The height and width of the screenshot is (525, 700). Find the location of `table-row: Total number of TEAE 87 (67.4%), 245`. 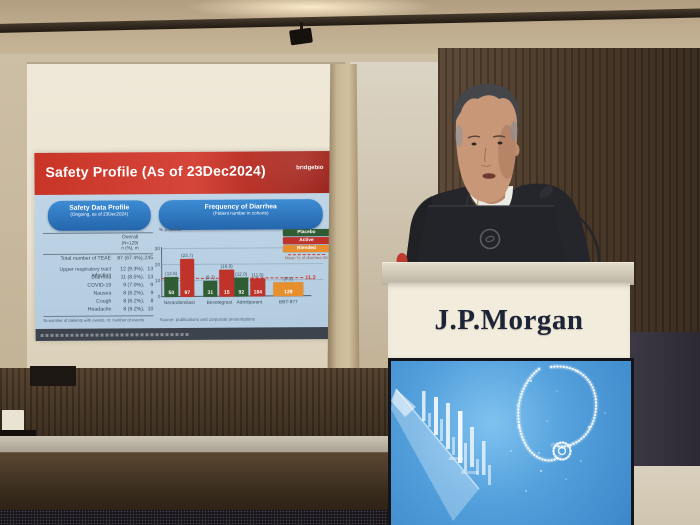

table-row: Total number of TEAE 87 (67.4%), 245 is located at coordinates (98, 259).